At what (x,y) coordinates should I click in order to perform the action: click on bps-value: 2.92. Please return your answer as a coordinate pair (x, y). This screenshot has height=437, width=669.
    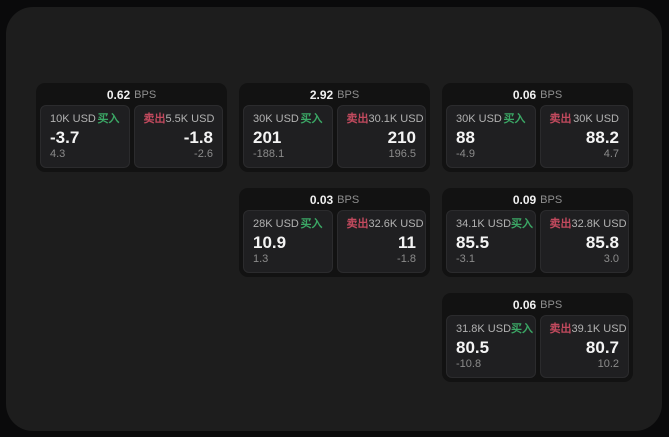
    Looking at the image, I should click on (321, 95).